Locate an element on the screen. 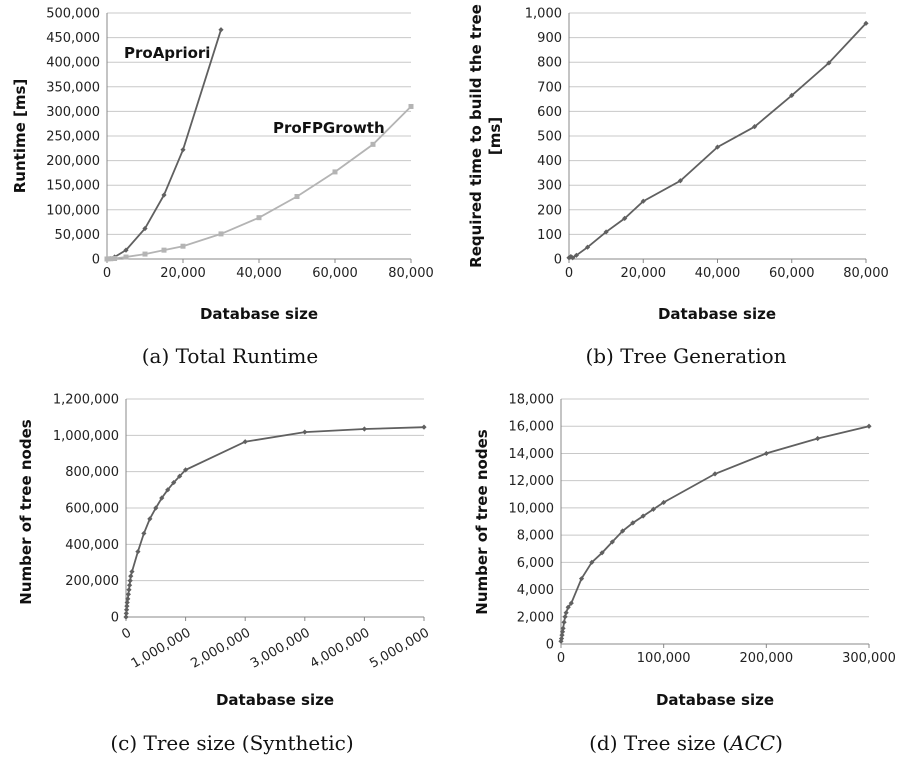 This screenshot has width=899, height=760. panel-b-y-tick-label: 500 is located at coordinates (549, 137).